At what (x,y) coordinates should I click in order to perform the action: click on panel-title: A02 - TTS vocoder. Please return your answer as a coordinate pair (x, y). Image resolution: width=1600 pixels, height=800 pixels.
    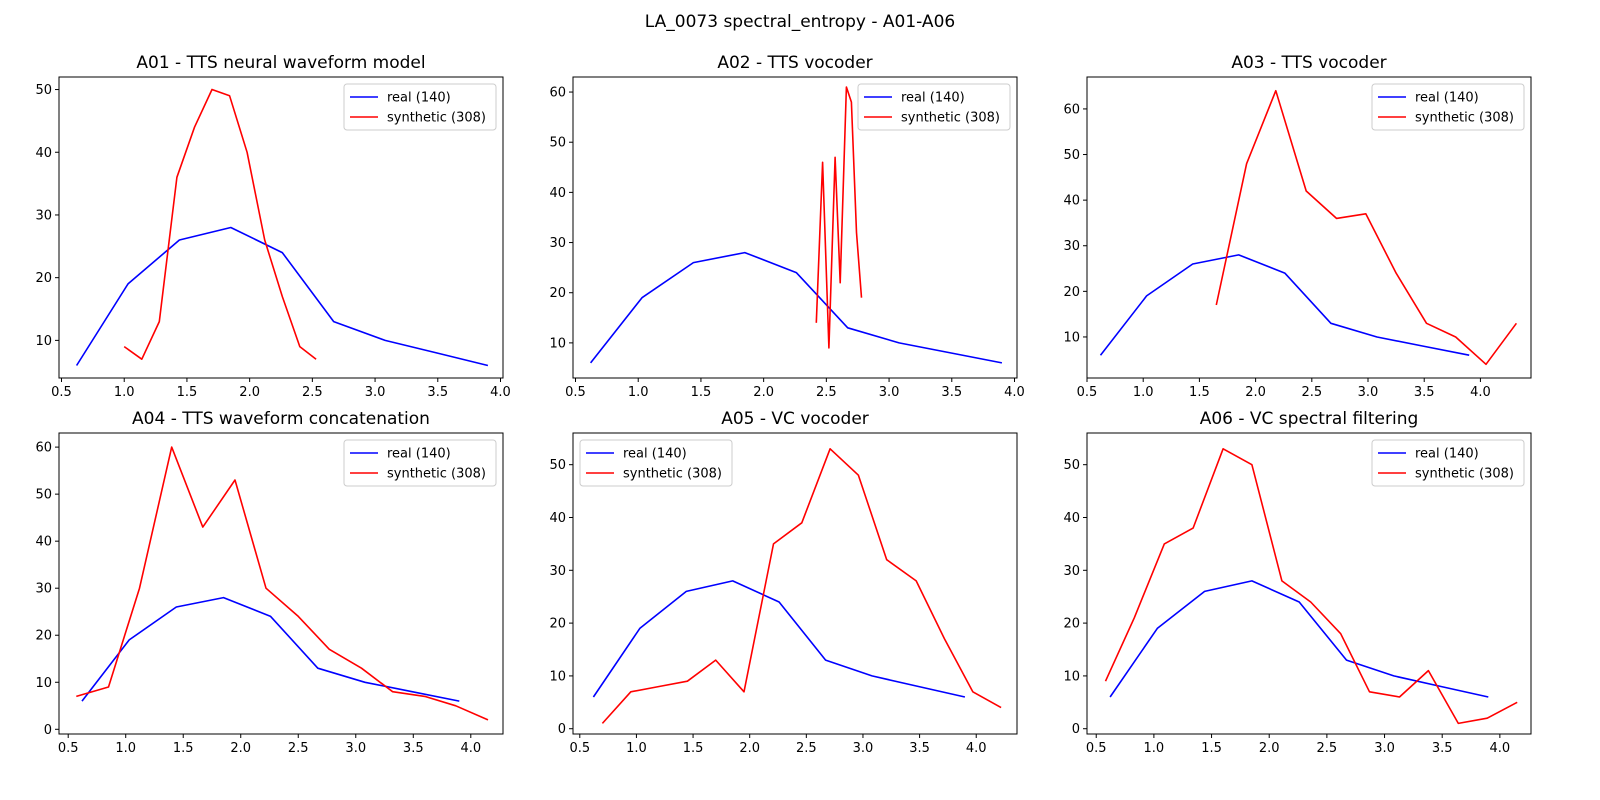
    Looking at the image, I should click on (794, 63).